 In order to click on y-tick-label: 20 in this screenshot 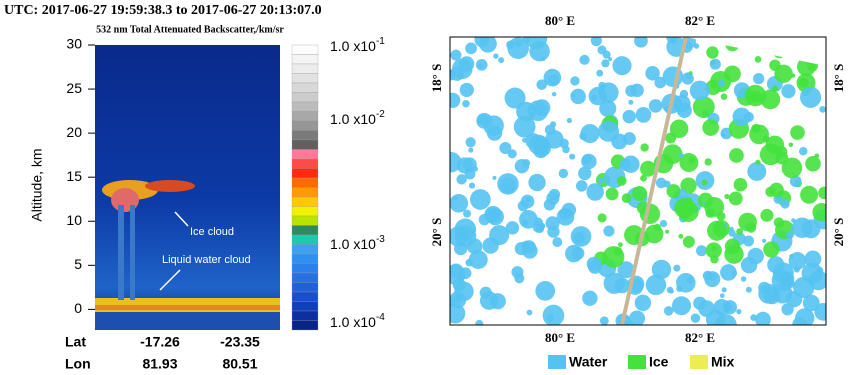, I will do `click(74, 132)`.